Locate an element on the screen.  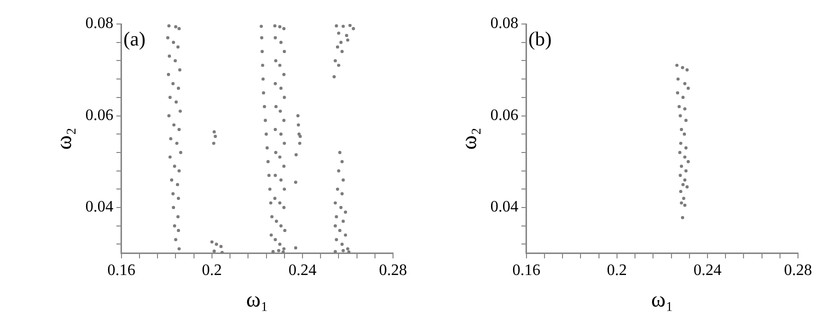
annotation: (a) is located at coordinates (134, 39).